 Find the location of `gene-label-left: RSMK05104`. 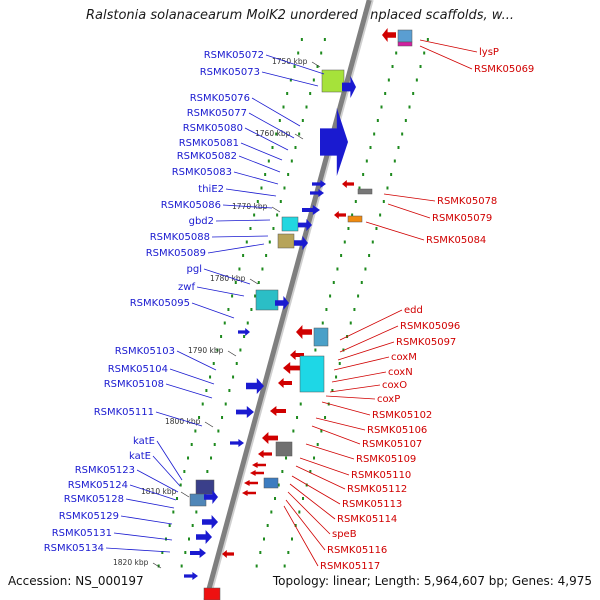

gene-label-left: RSMK05104 is located at coordinates (161, 374).